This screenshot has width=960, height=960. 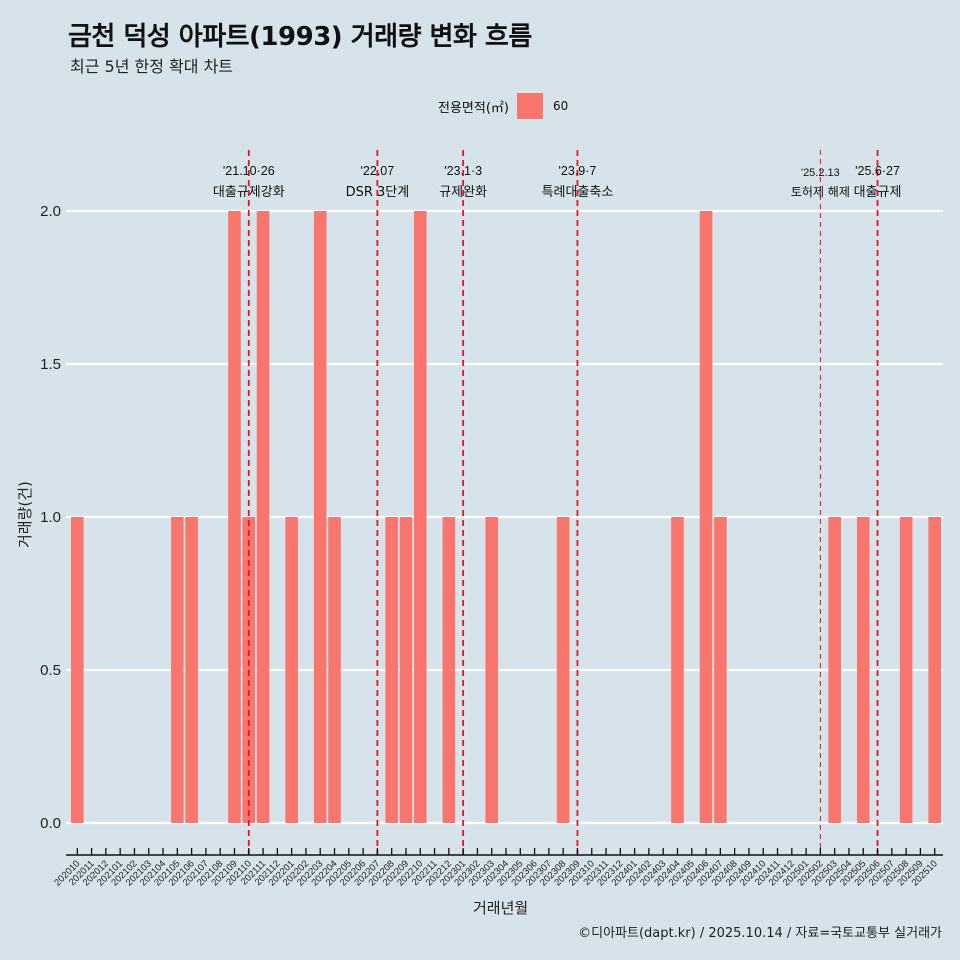 What do you see at coordinates (378, 171) in the screenshot?
I see `event-date-label: '22.07` at bounding box center [378, 171].